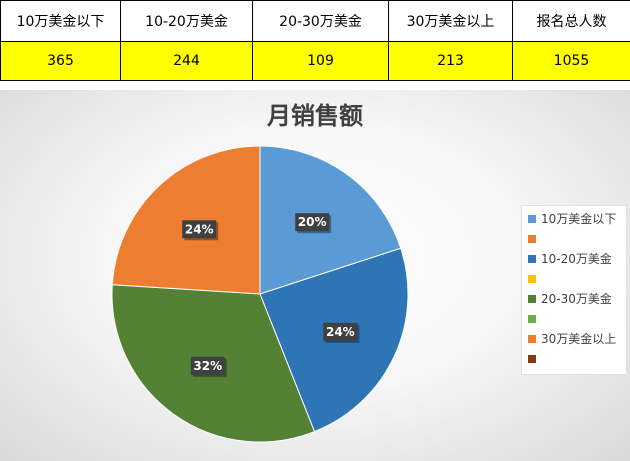 This screenshot has height=461, width=630. I want to click on value-cell-total-registrants: 1055, so click(571, 61).